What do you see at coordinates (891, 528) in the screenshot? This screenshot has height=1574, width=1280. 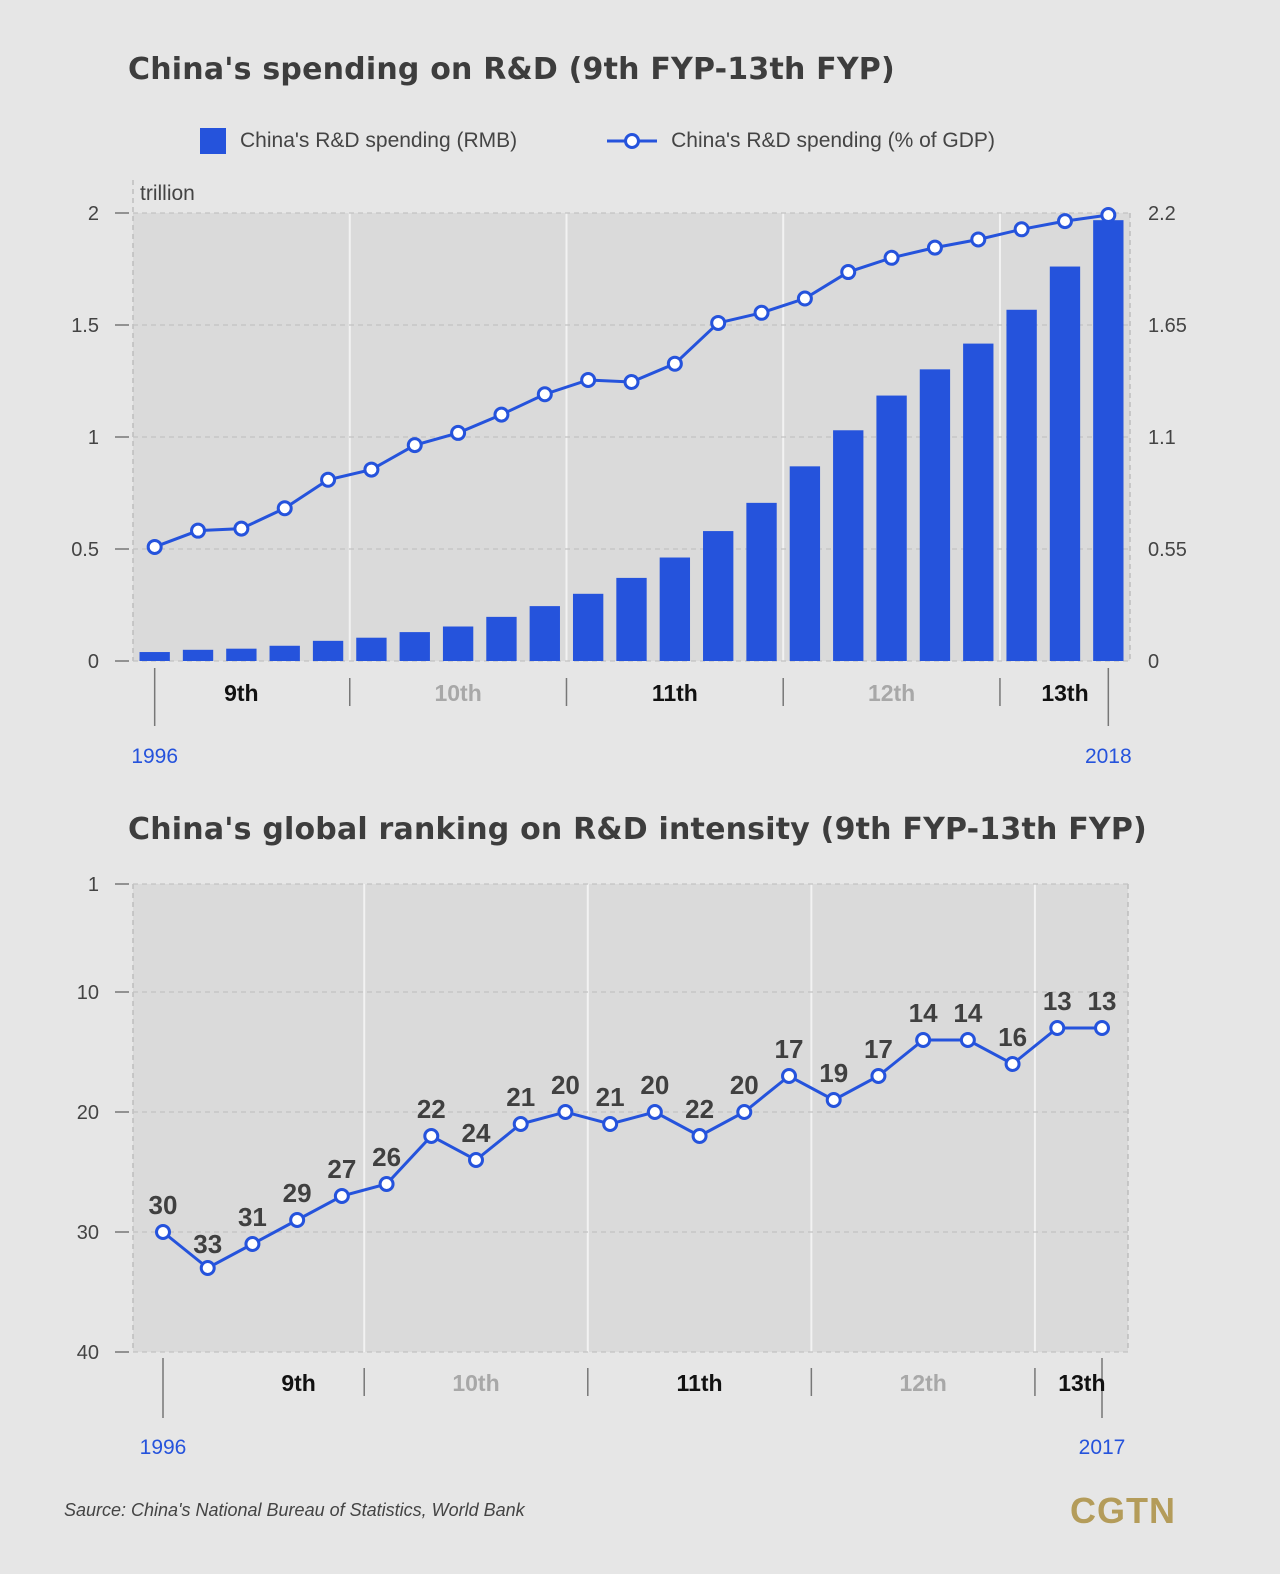 I see `bar-2013` at bounding box center [891, 528].